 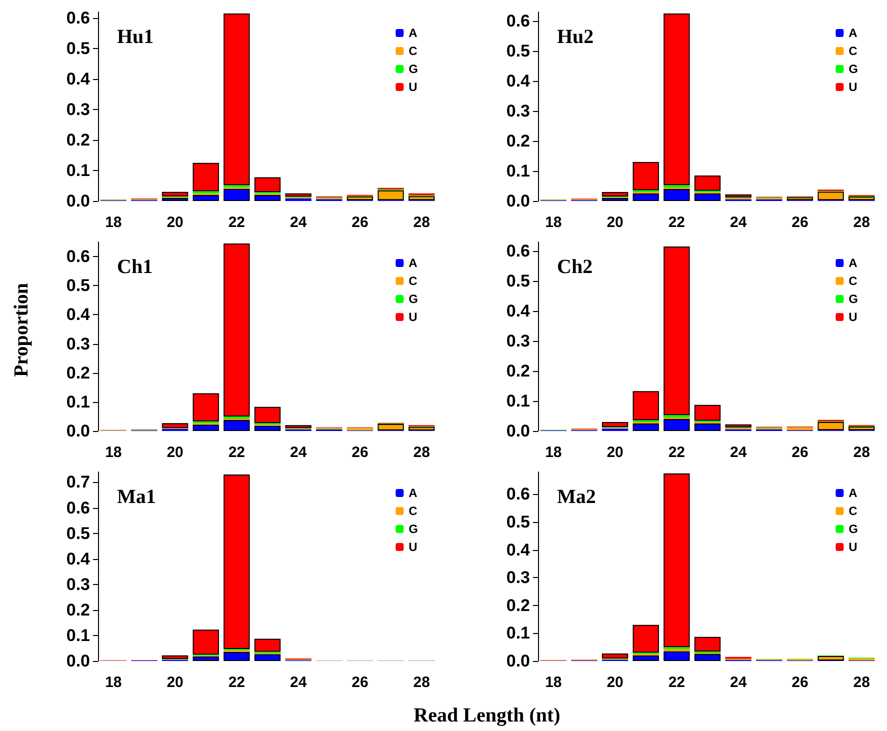 I want to click on text: Ch1, so click(x=135, y=267).